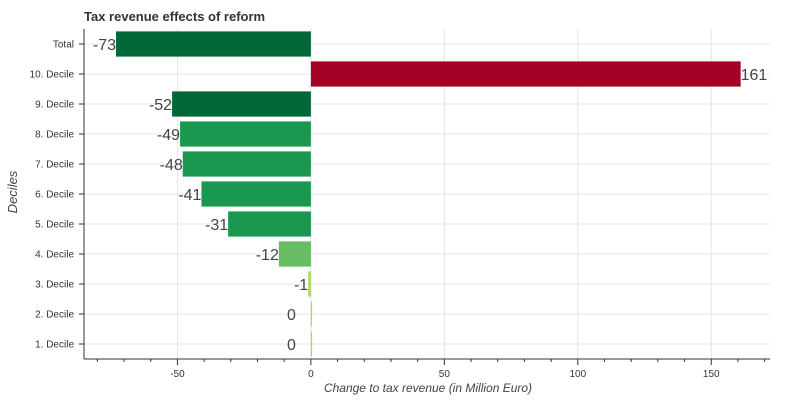  Describe the element at coordinates (445, 374) in the screenshot. I see `x-tick-label: 50` at that location.